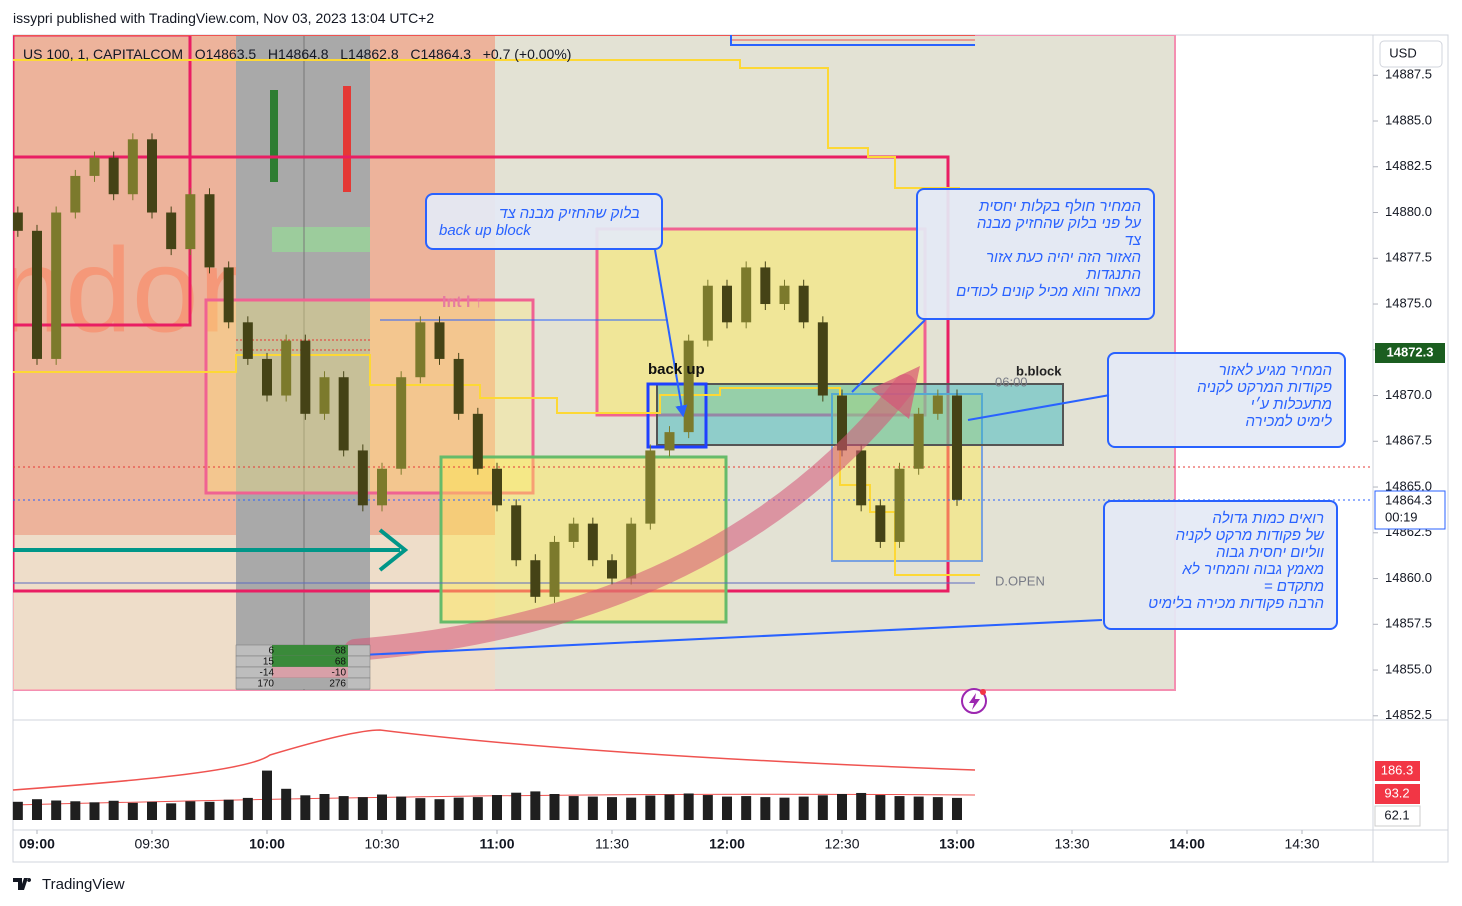  Describe the element at coordinates (1410, 351) in the screenshot. I see `price-badge-label: 14872.3` at that location.